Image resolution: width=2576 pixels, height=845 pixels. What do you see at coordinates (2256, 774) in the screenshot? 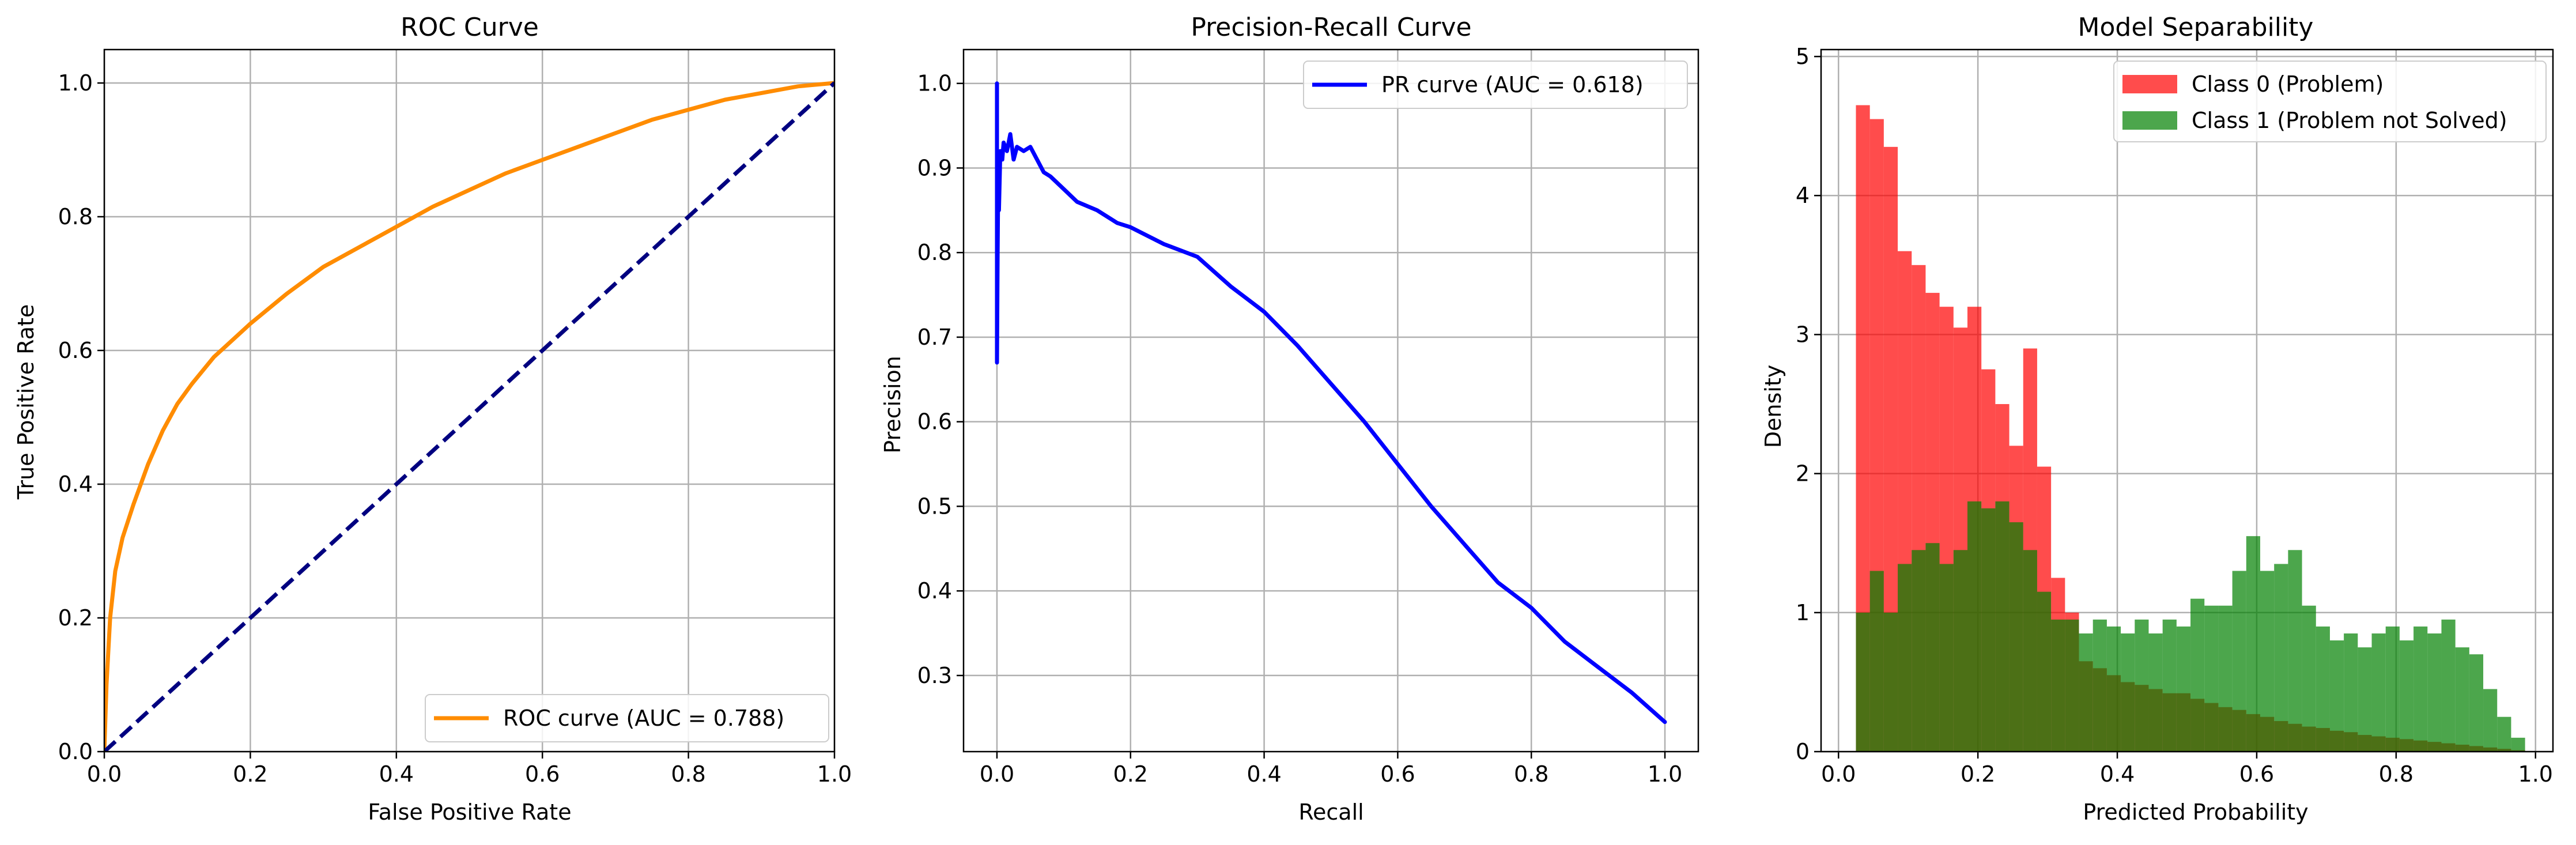
I see `separability-xtick-label: 0.6` at bounding box center [2256, 774].